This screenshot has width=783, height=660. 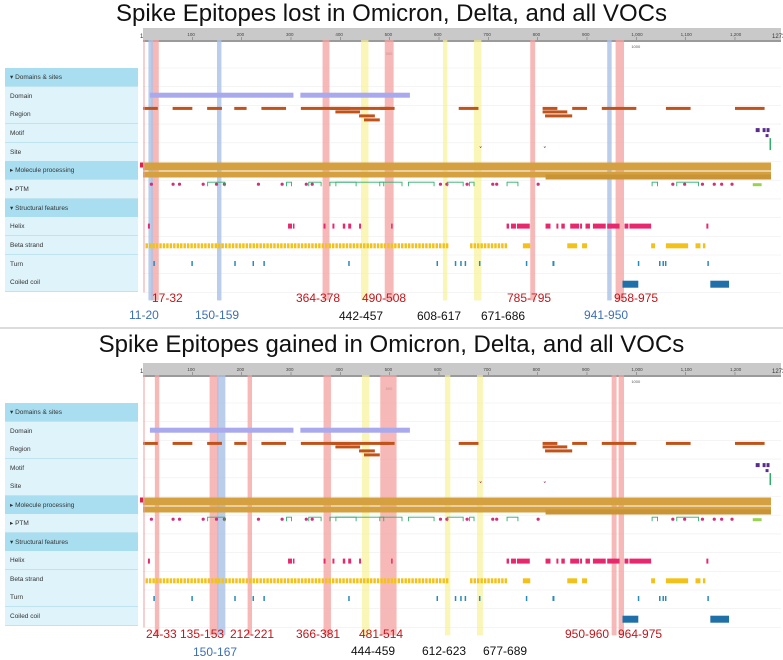 What do you see at coordinates (215, 652) in the screenshot?
I see `epitope-label: 150-167` at bounding box center [215, 652].